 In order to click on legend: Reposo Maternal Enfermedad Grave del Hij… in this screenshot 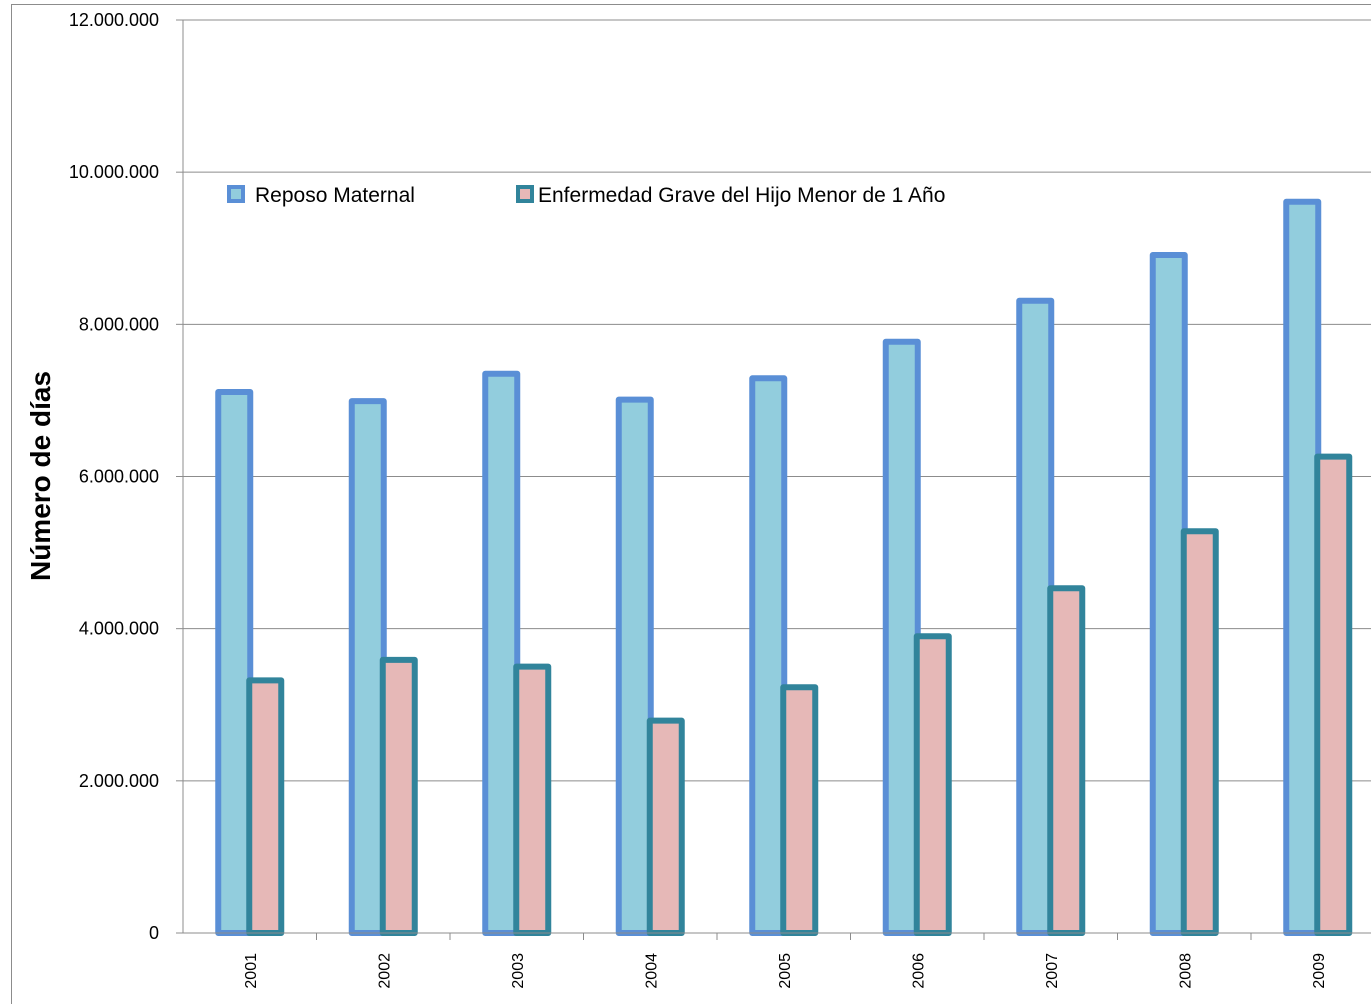, I will do `click(586, 195)`.